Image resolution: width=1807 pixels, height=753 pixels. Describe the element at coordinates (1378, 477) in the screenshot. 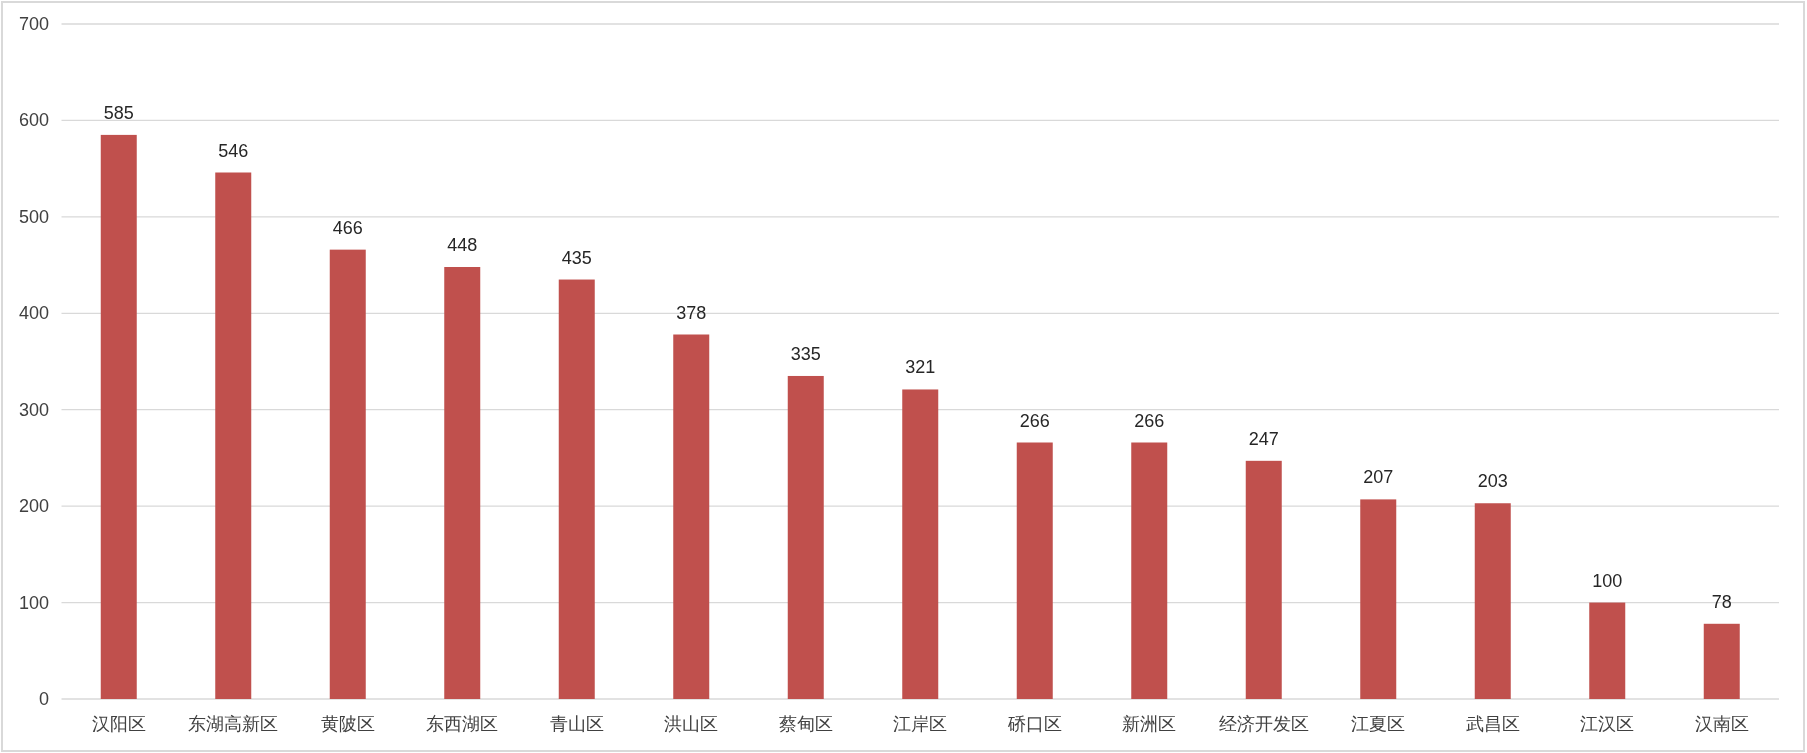

I see `data-label: 207` at that location.